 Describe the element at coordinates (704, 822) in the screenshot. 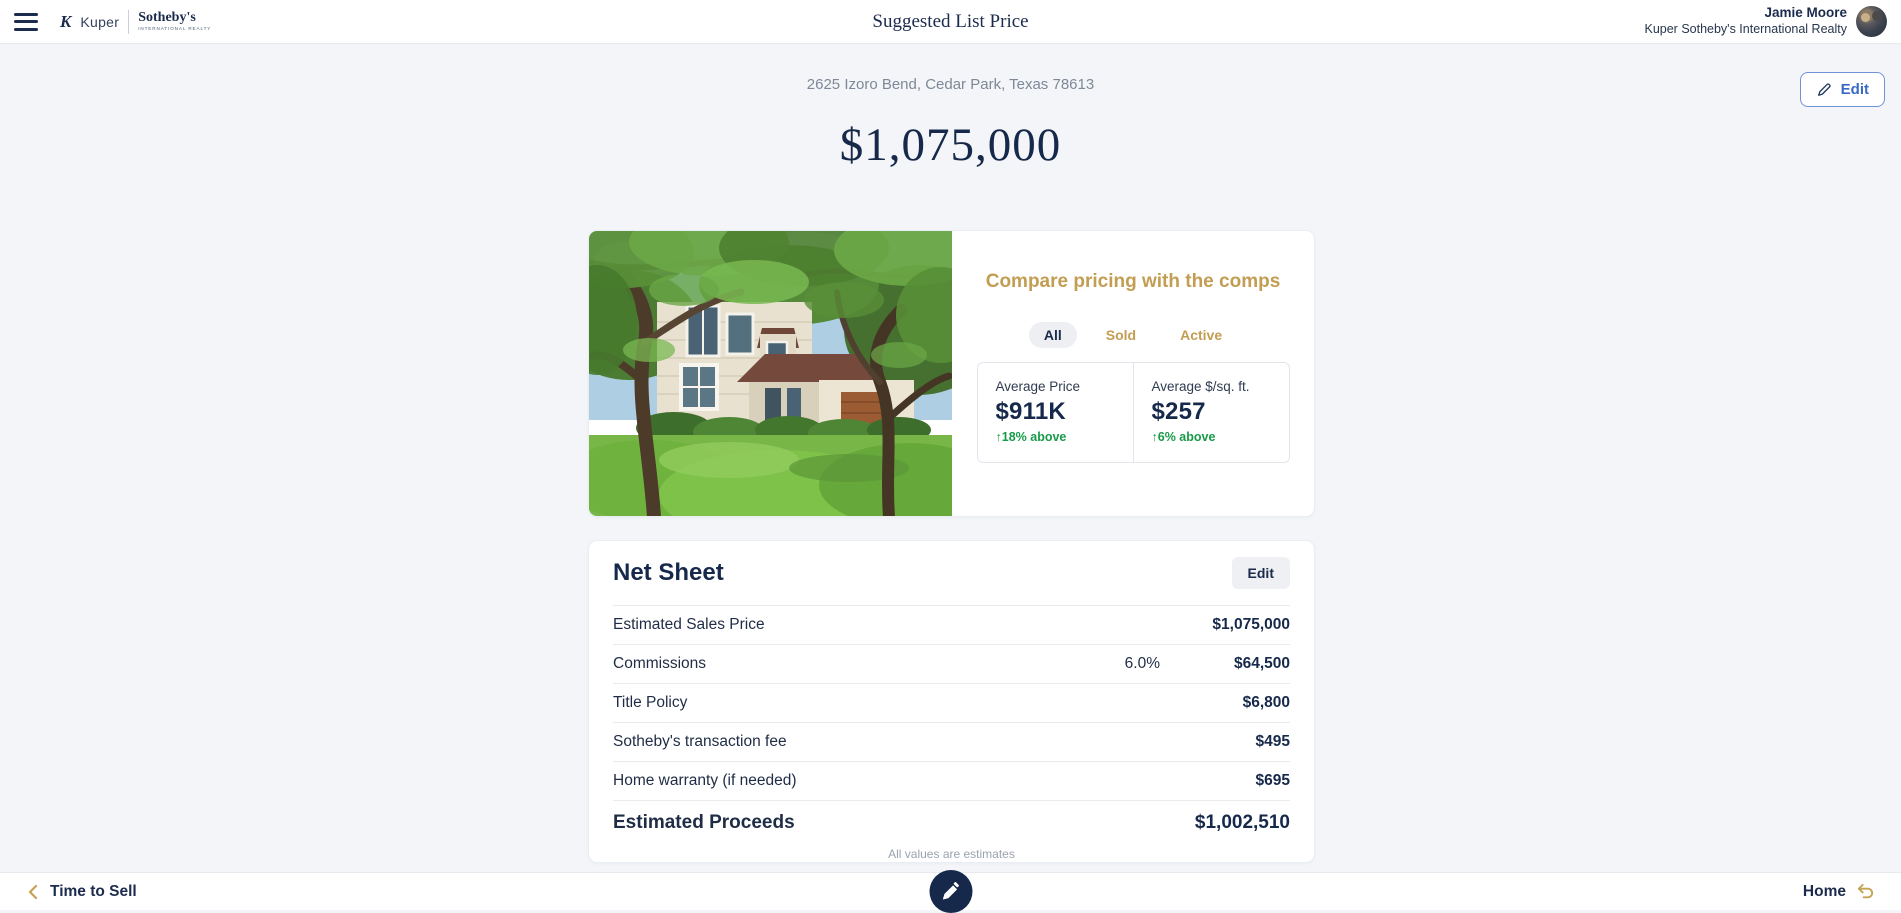

I see `row-label: Estimated Proceeds` at that location.